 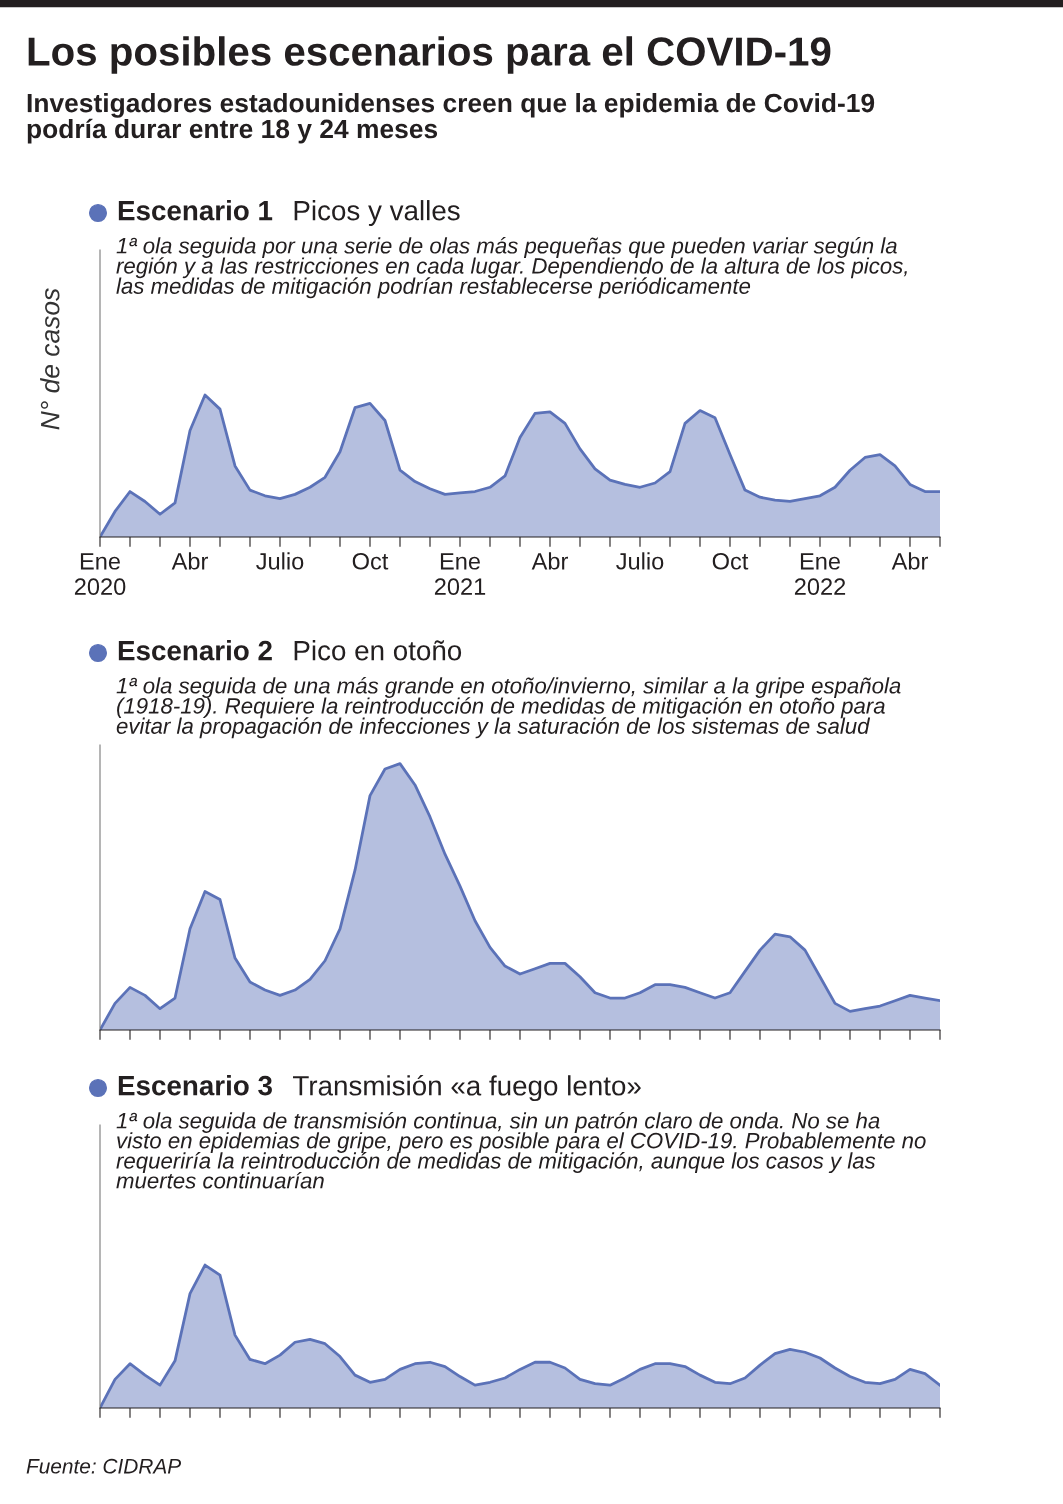 What do you see at coordinates (104, 1466) in the screenshot?
I see `source-note: Fuente: CIDRAP` at bounding box center [104, 1466].